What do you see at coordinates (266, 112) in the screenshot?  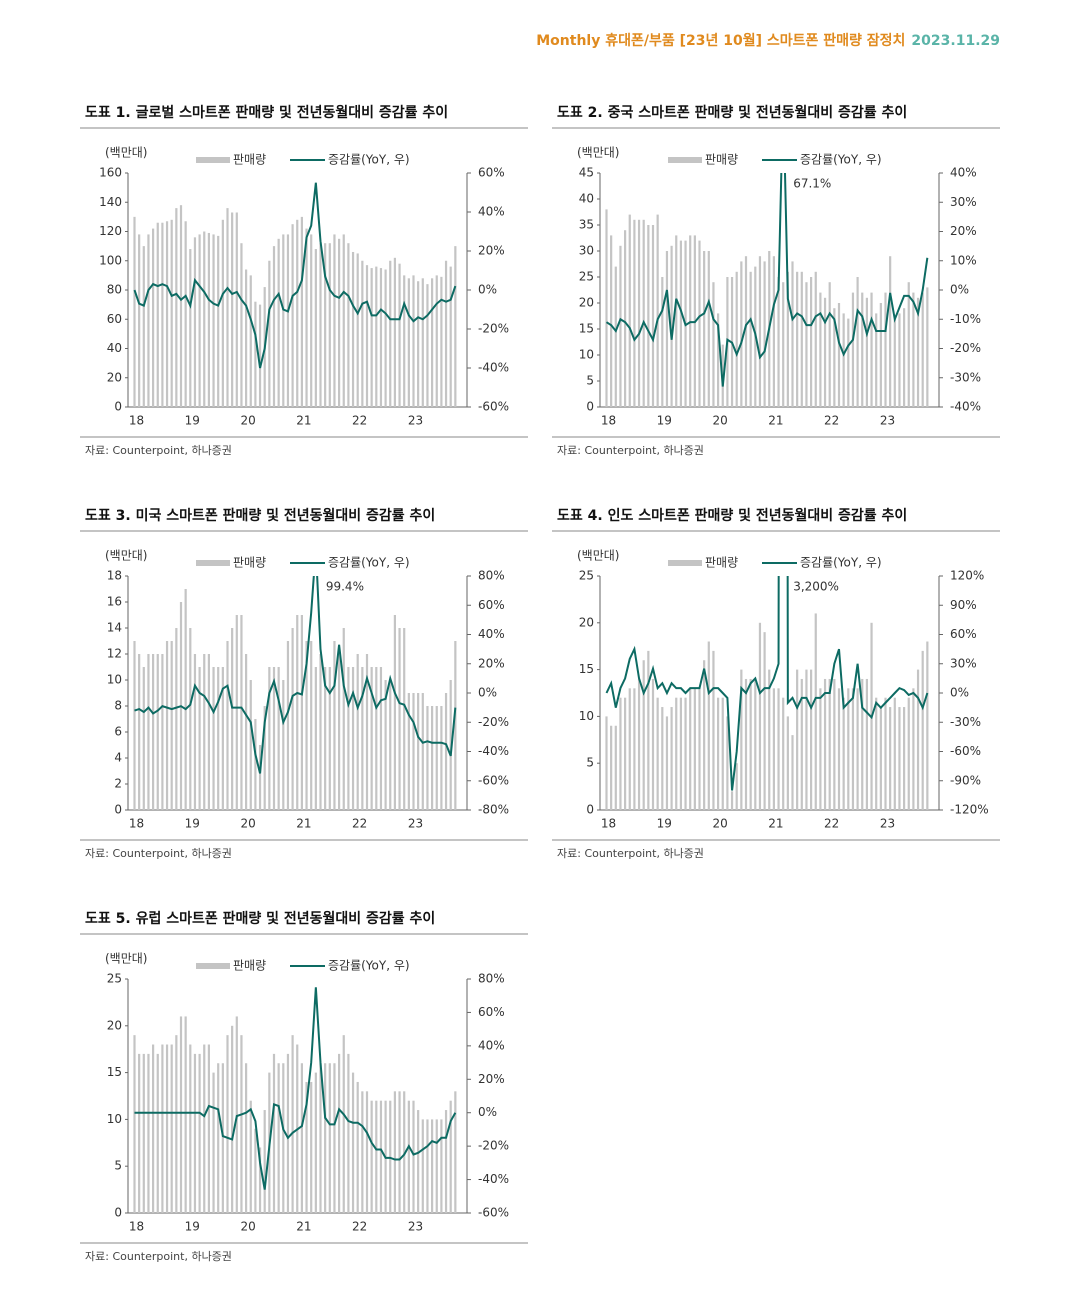 I see `chart-title: 도표 1. 글로벌 스마트폰 판매량 및 전년동월대비 증감률 추이` at bounding box center [266, 112].